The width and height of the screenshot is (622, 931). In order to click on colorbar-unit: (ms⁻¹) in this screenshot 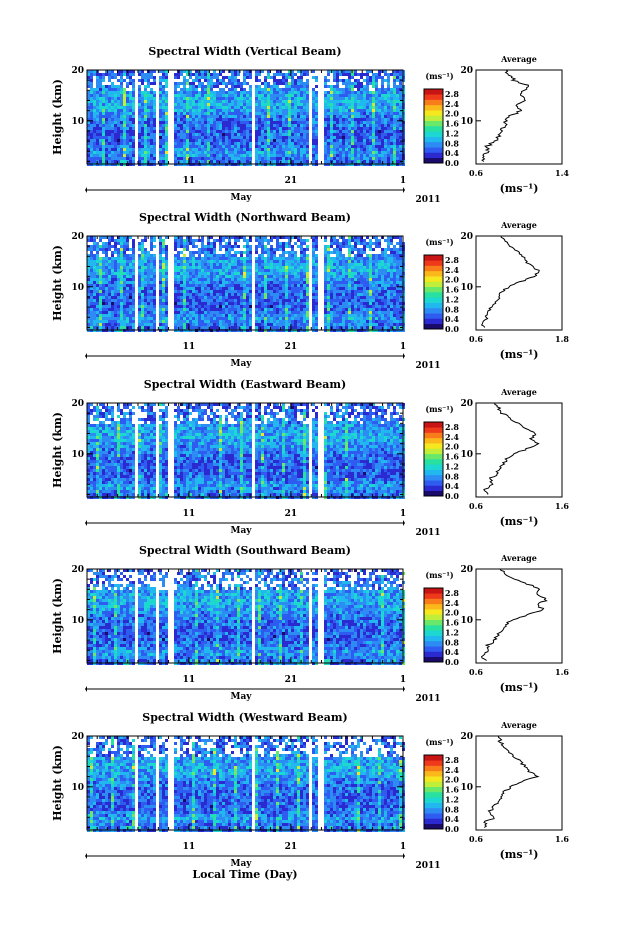, I will do `click(439, 742)`.